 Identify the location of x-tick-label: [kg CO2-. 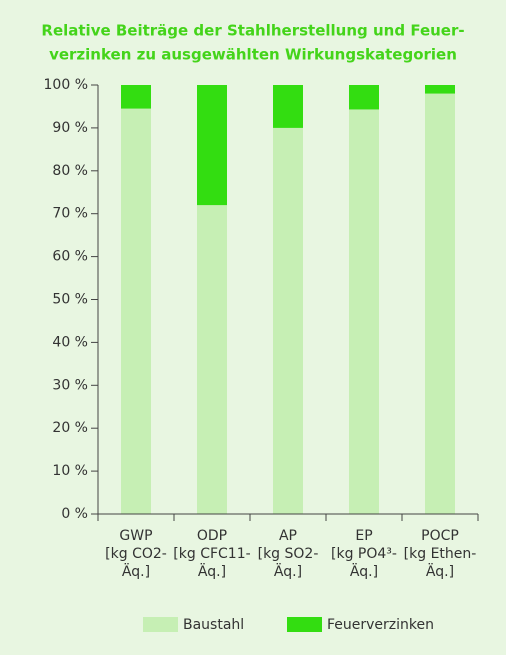
(136, 554).